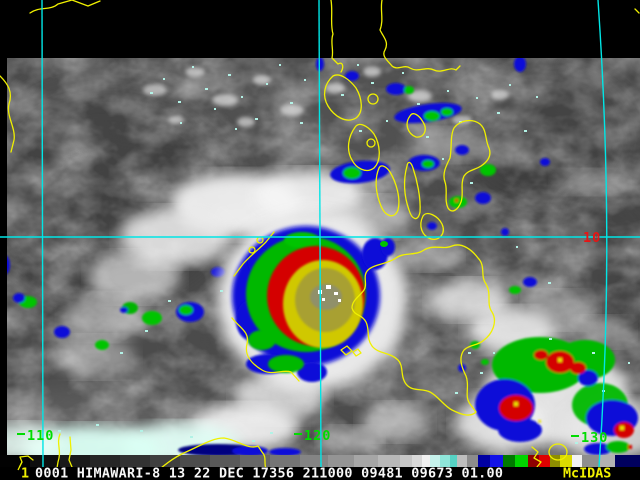 The width and height of the screenshot is (640, 480). I want to click on coastline-island-oval, so click(558, 452).